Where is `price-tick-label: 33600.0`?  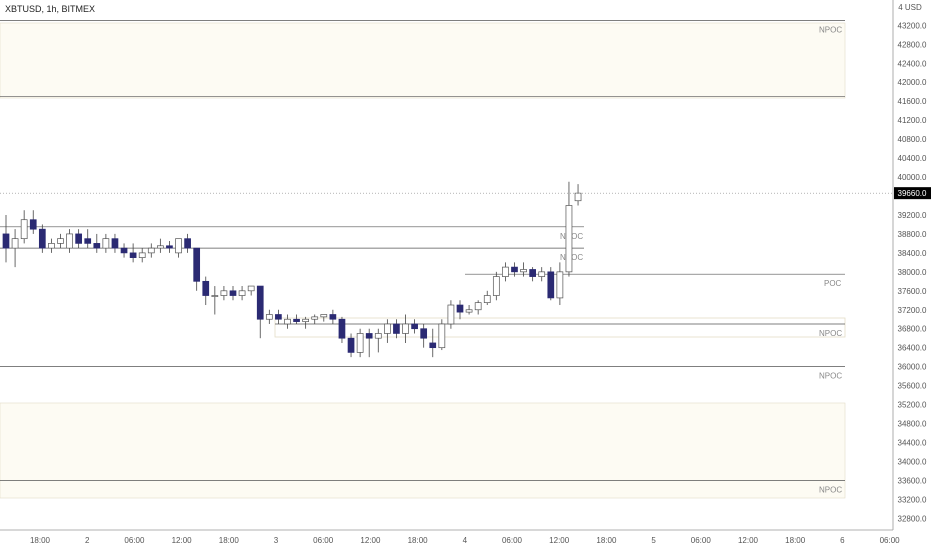
price-tick-label: 33600.0 is located at coordinates (912, 480).